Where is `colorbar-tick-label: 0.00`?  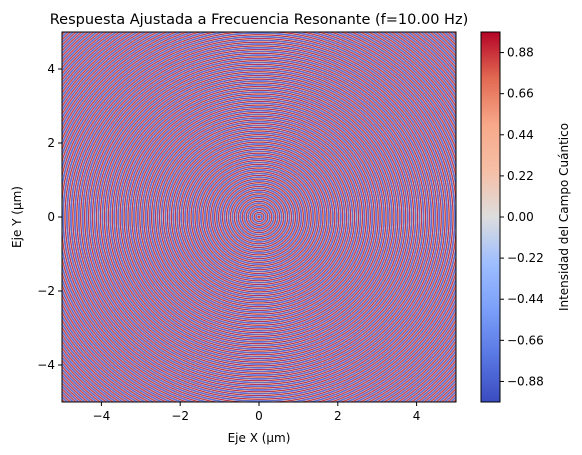 colorbar-tick-label: 0.00 is located at coordinates (520, 217).